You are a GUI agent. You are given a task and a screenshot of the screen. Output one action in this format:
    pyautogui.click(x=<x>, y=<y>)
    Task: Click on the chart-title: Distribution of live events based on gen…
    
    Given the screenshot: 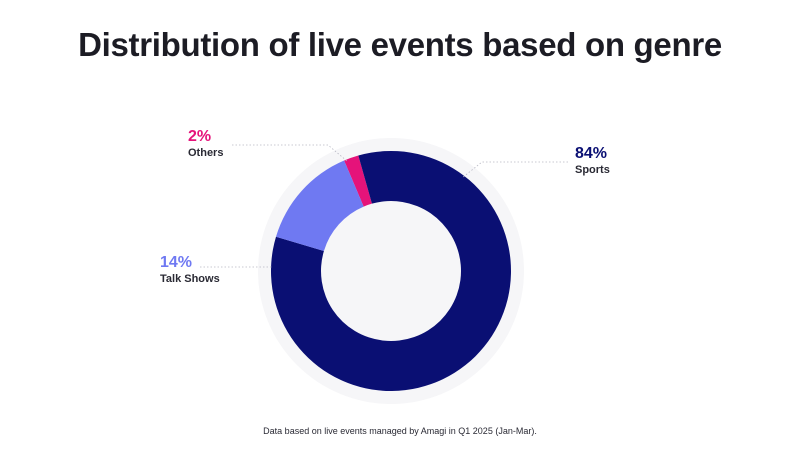 What is the action you would take?
    pyautogui.click(x=400, y=44)
    